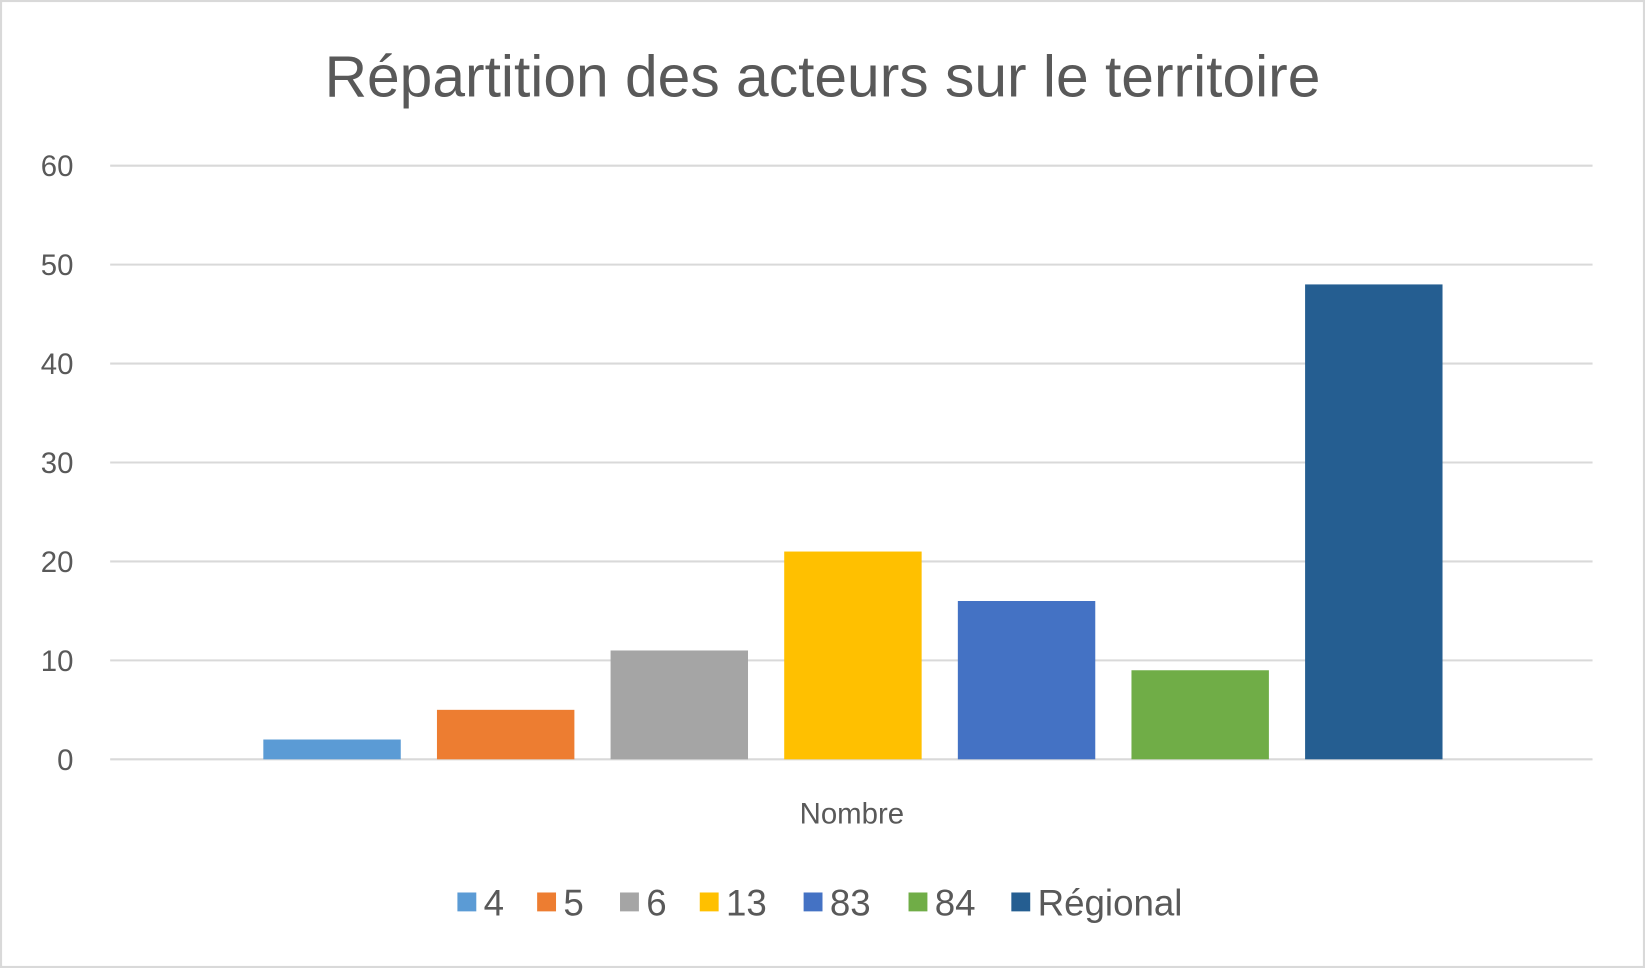 The image size is (1645, 968). I want to click on bar-Régional, so click(1374, 522).